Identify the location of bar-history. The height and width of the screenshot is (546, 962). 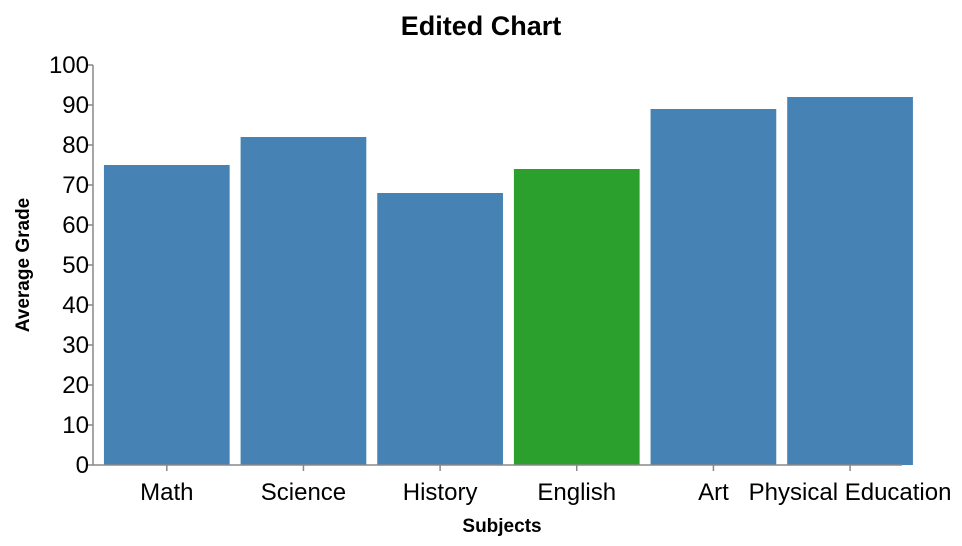
(440, 329).